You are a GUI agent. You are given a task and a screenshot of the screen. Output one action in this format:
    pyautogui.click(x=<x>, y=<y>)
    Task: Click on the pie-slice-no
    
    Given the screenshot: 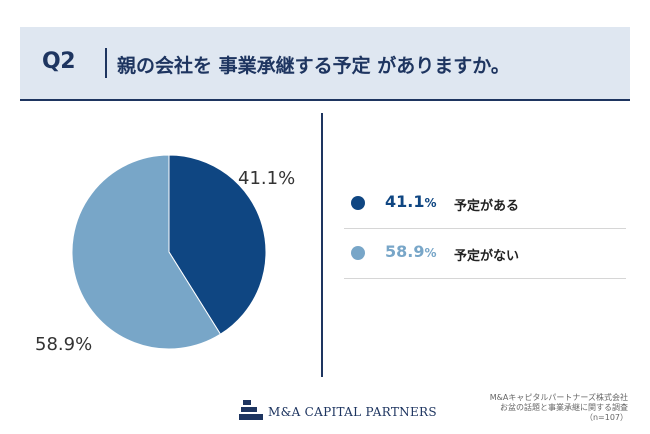 What is the action you would take?
    pyautogui.click(x=146, y=252)
    